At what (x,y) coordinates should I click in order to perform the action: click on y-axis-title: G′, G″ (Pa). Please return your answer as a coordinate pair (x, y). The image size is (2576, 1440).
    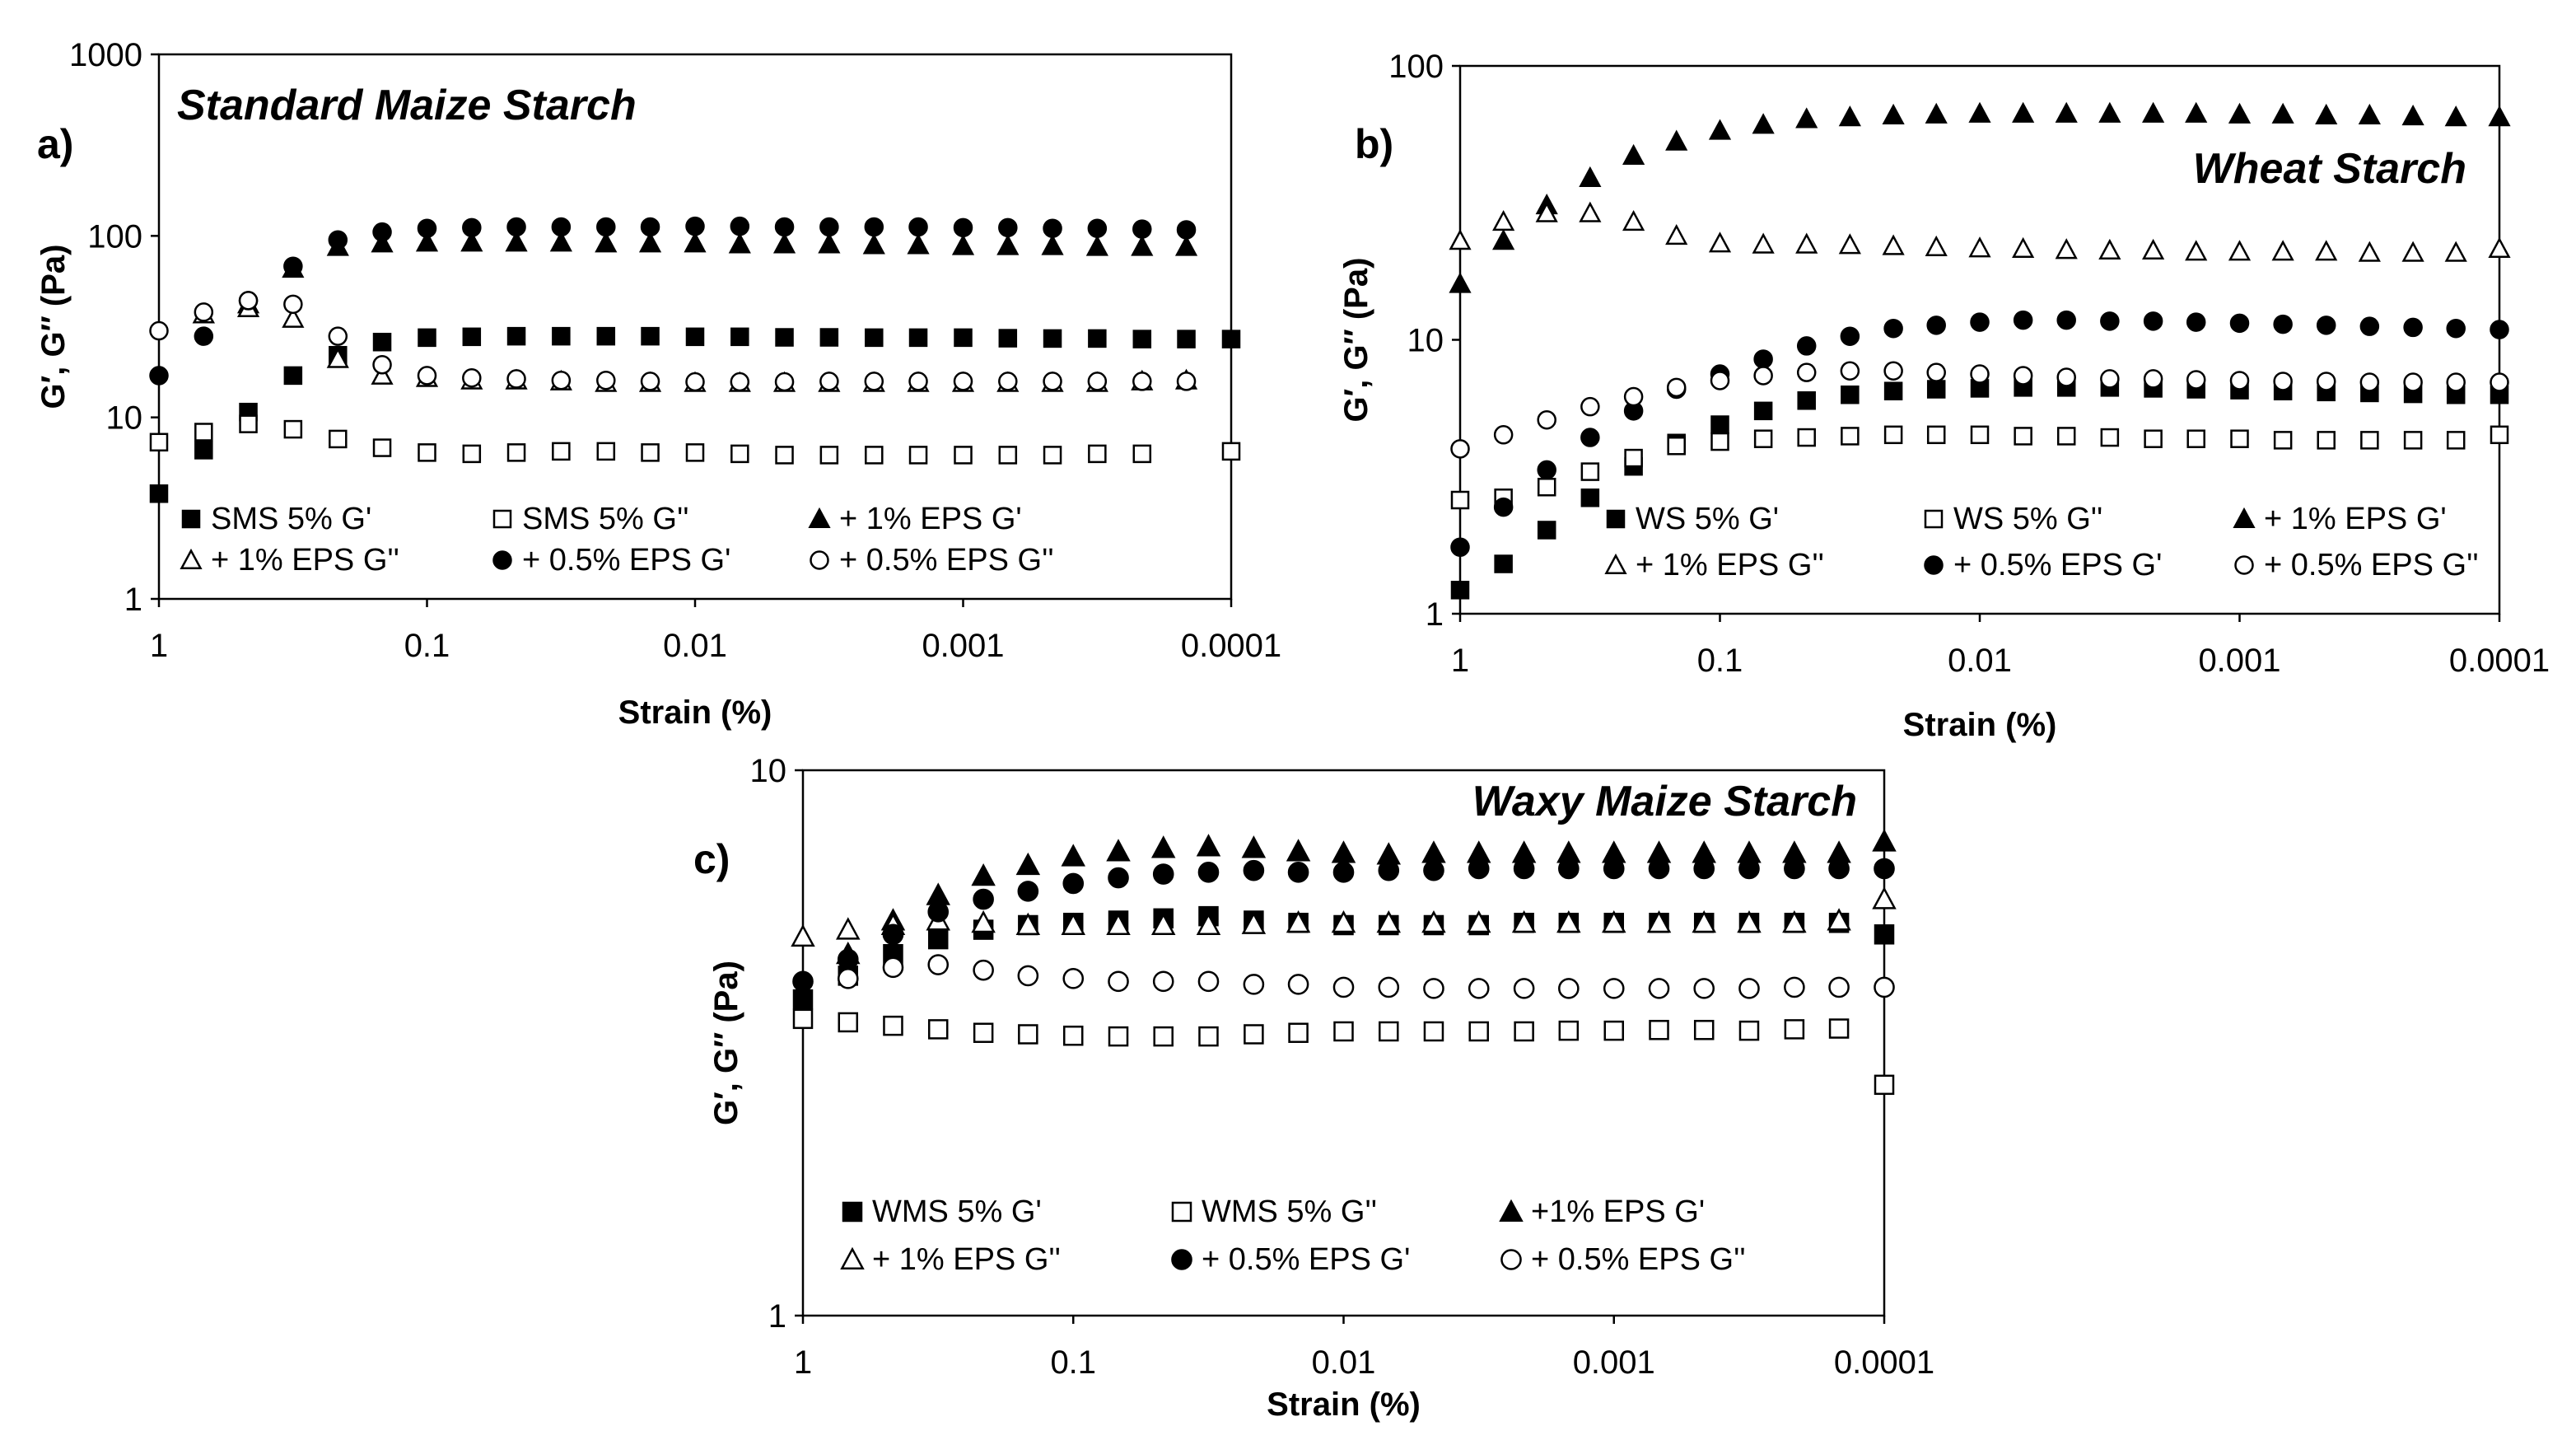
    Looking at the image, I should click on (1356, 340).